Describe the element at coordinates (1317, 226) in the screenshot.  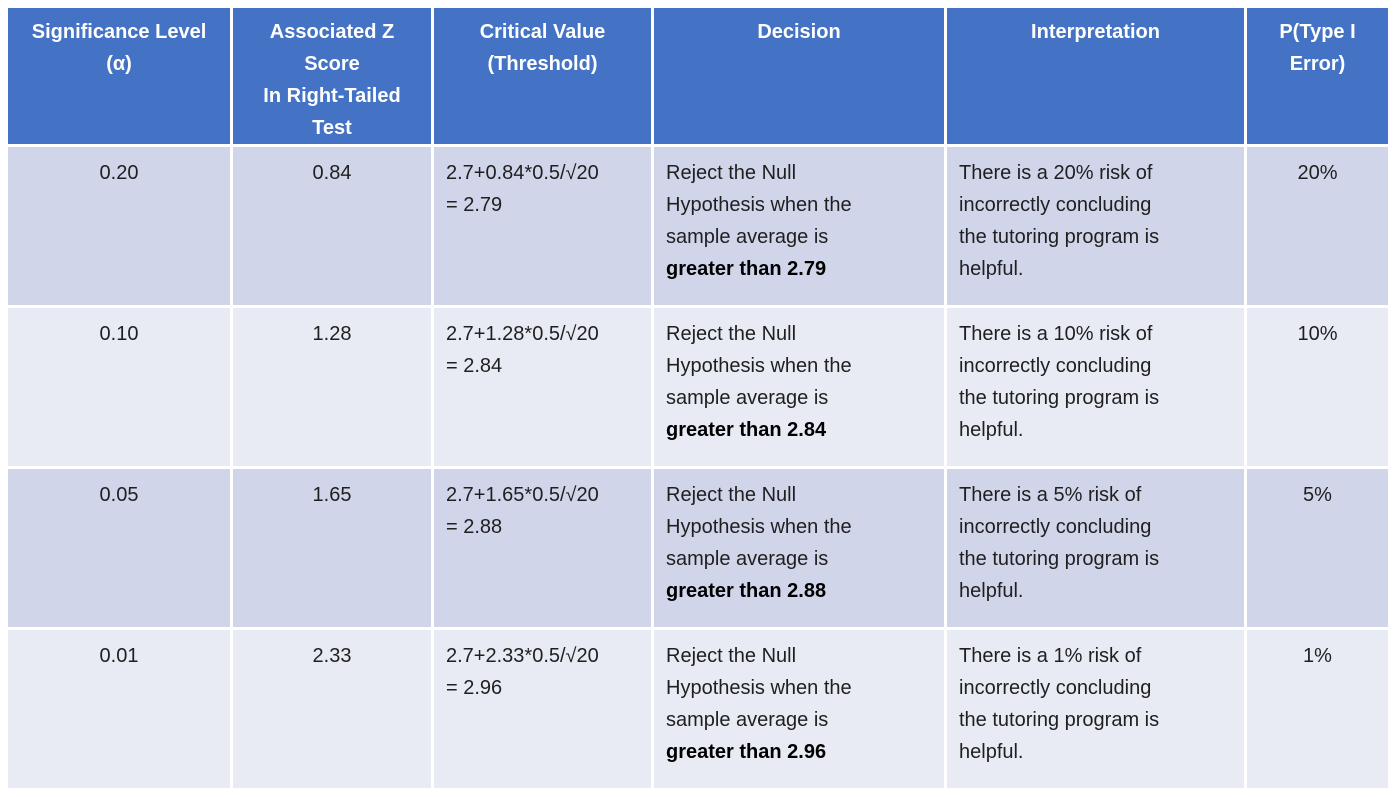
I see `cell-p-error: 20%` at that location.